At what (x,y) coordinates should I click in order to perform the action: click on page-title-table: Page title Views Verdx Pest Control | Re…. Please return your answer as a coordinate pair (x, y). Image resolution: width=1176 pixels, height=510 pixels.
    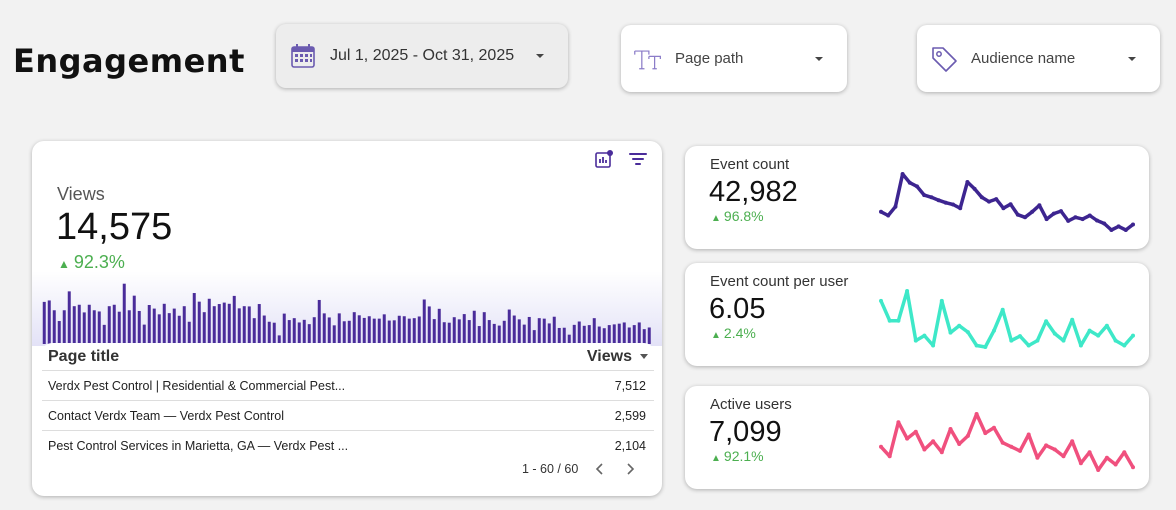
    Looking at the image, I should click on (348, 402).